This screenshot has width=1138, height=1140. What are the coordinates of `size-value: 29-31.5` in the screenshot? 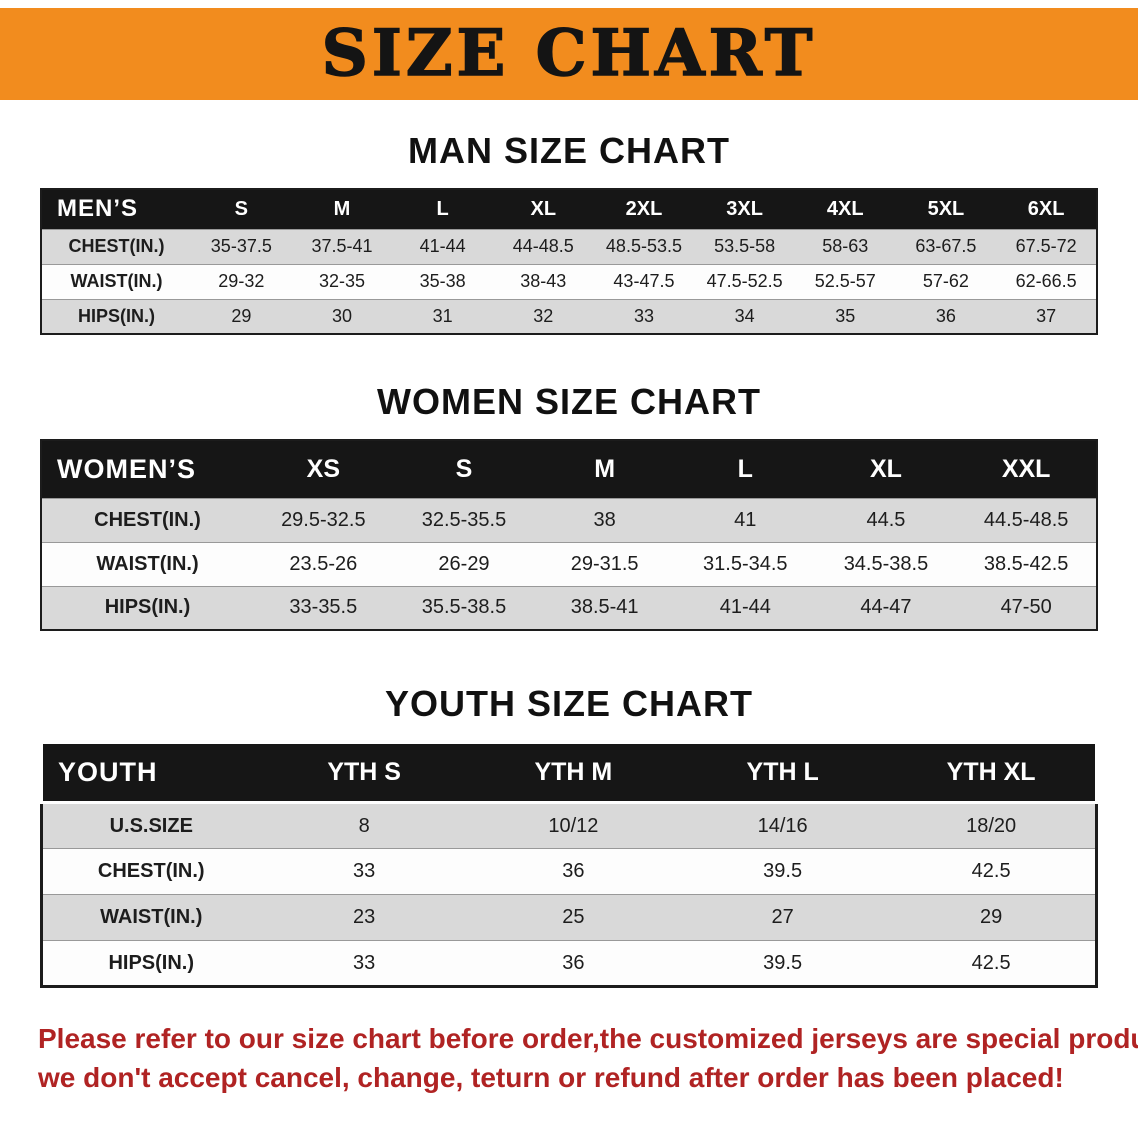 It's located at (604, 563).